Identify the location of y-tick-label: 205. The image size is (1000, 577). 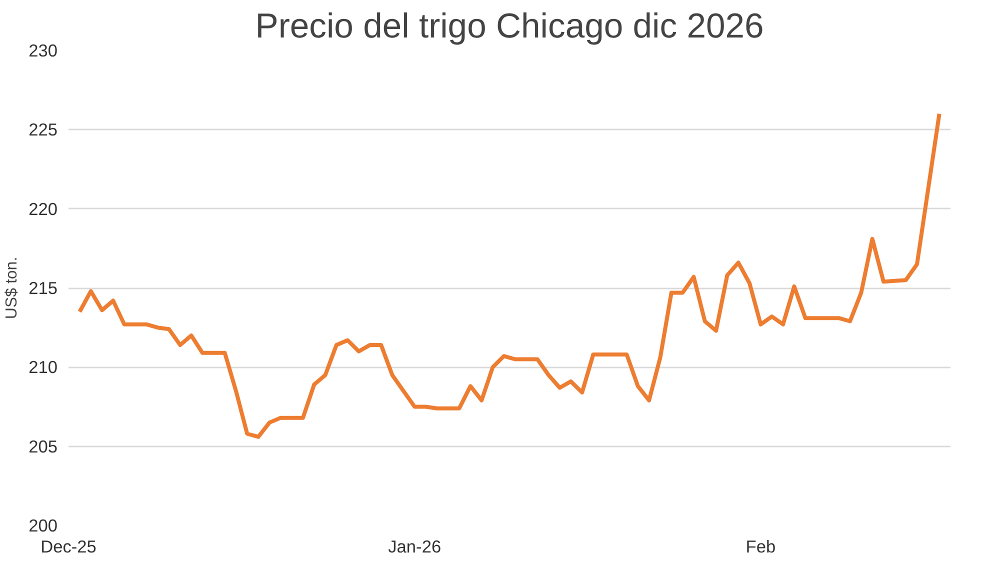
(43, 446).